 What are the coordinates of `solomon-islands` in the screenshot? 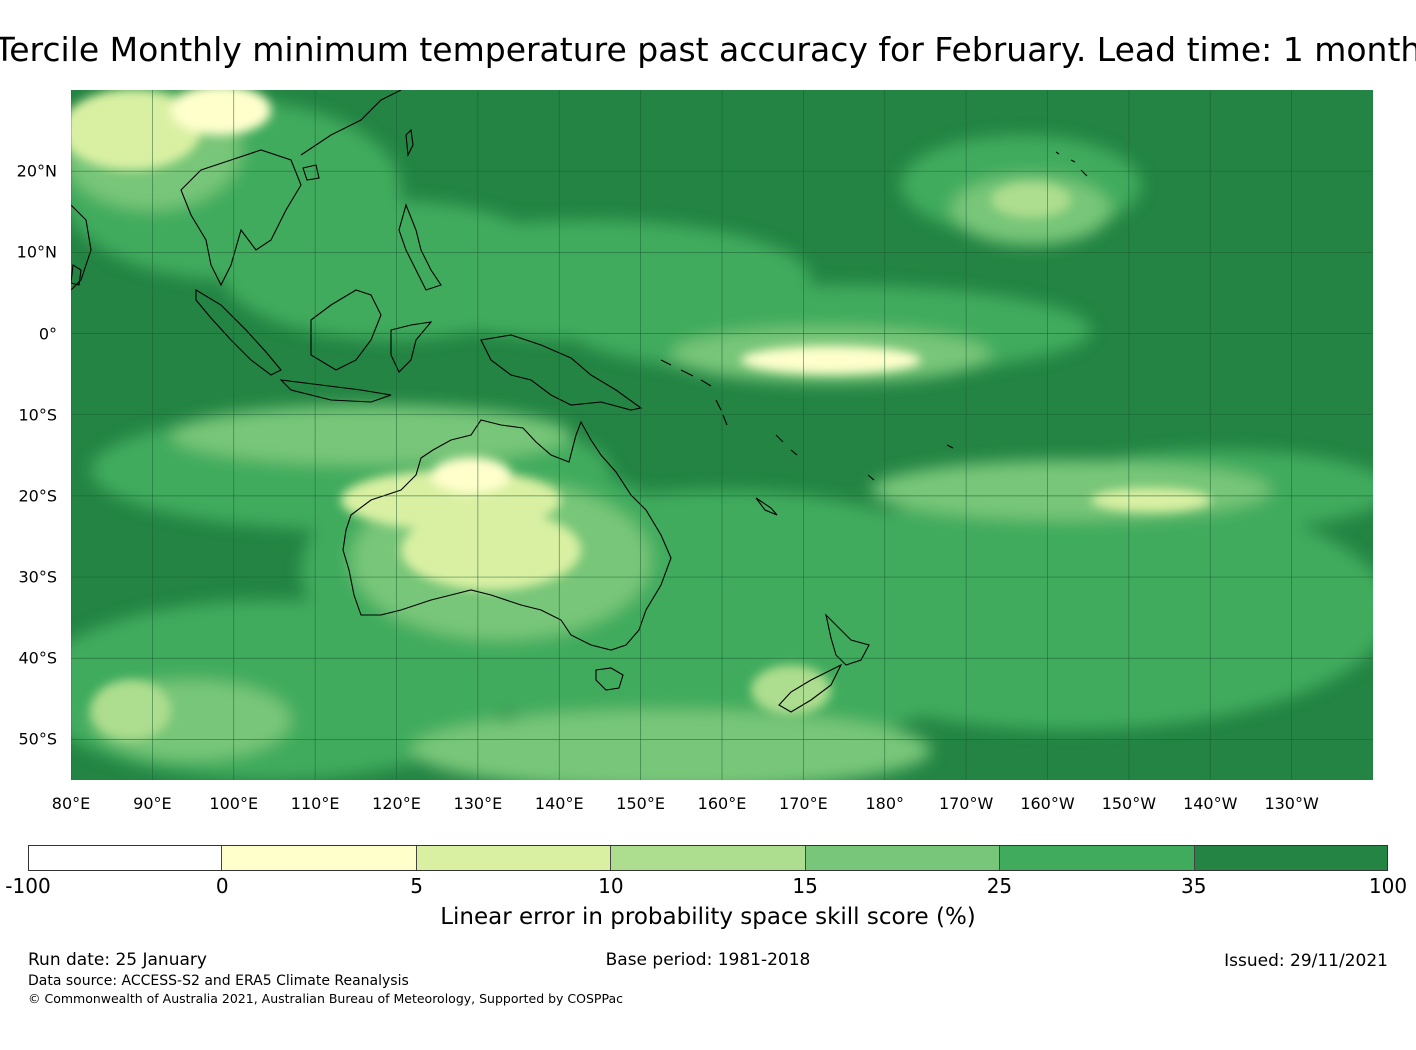 It's located at (686, 373).